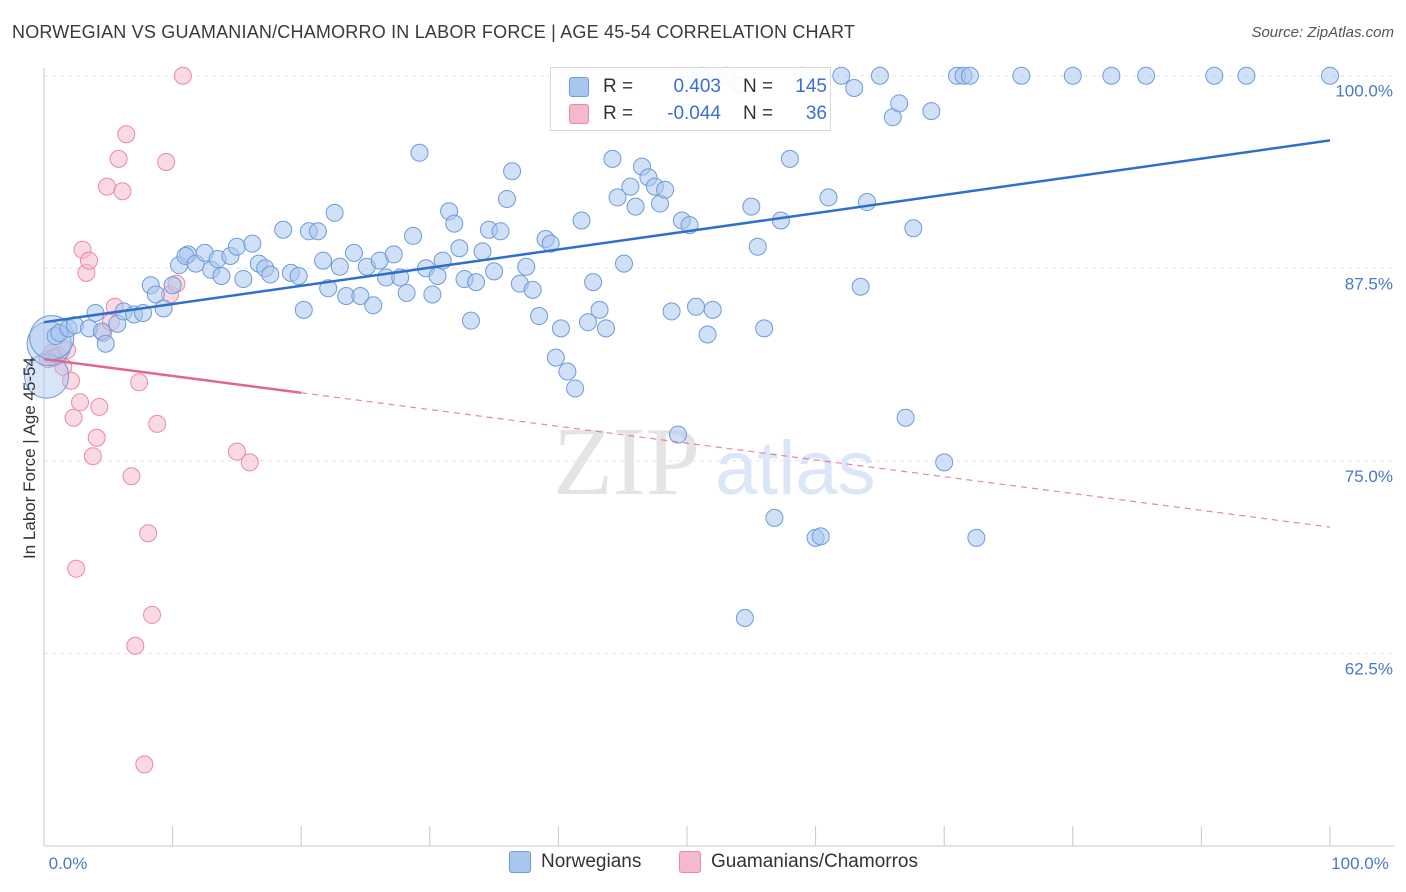  I want to click on y-axis-label: In Labor Force | Age 45-54, so click(29, 458).